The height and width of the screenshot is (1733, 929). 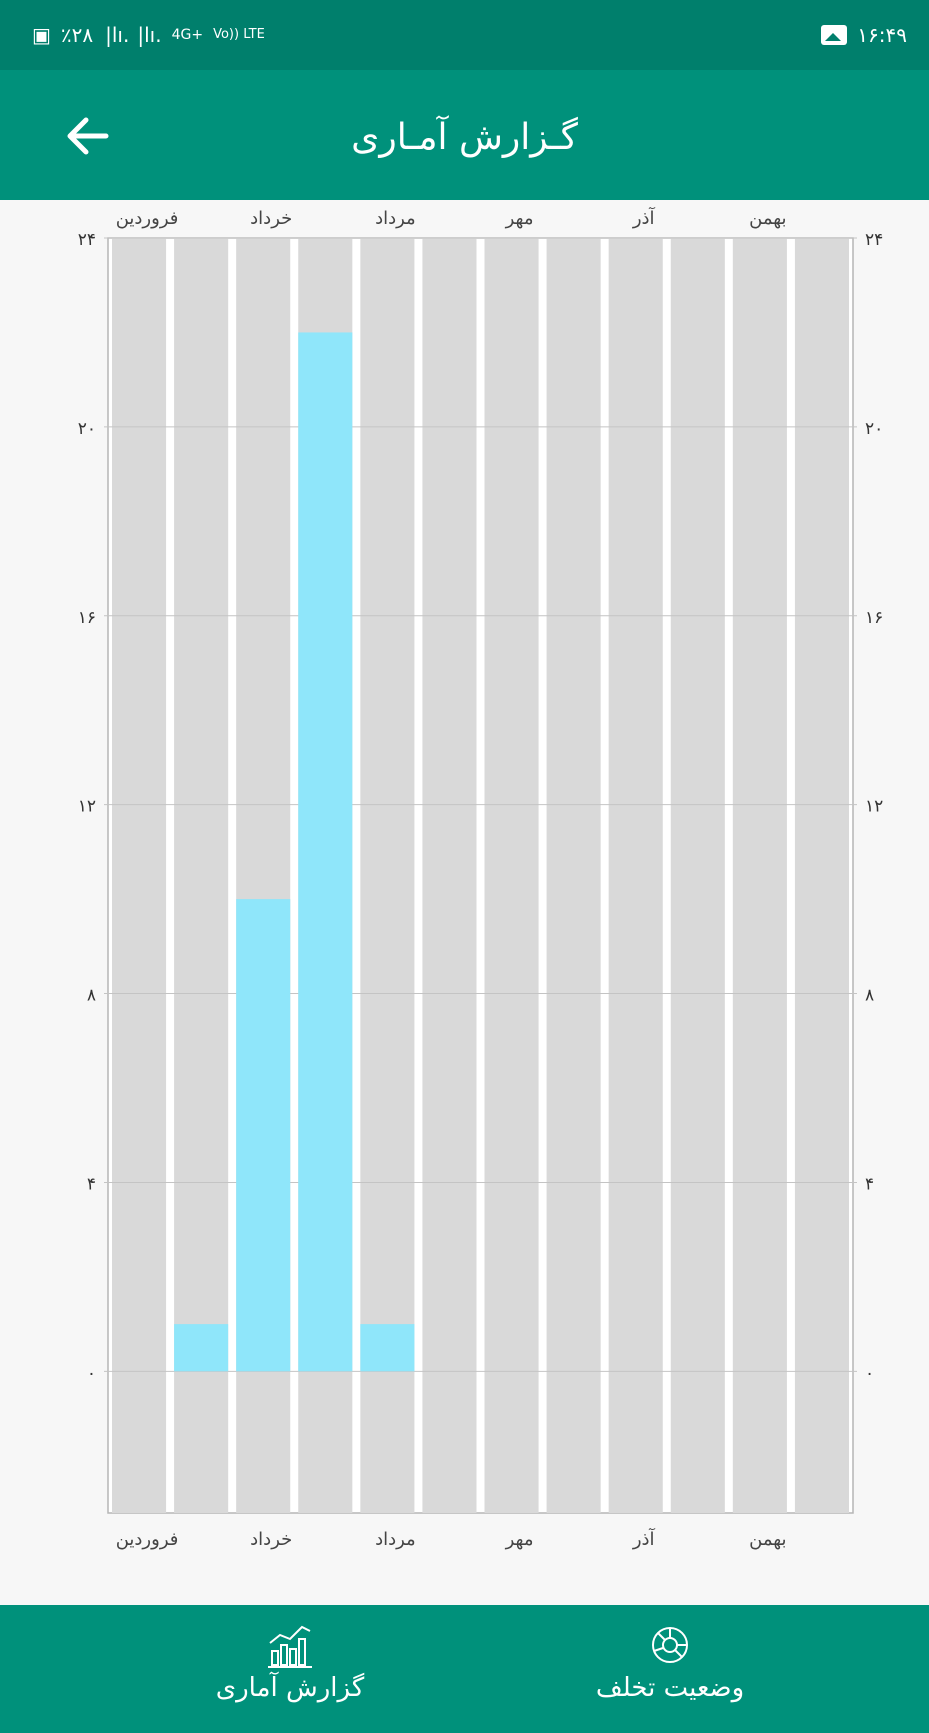 What do you see at coordinates (290, 1688) in the screenshot?
I see `nav-item-label: گزارش آماری` at bounding box center [290, 1688].